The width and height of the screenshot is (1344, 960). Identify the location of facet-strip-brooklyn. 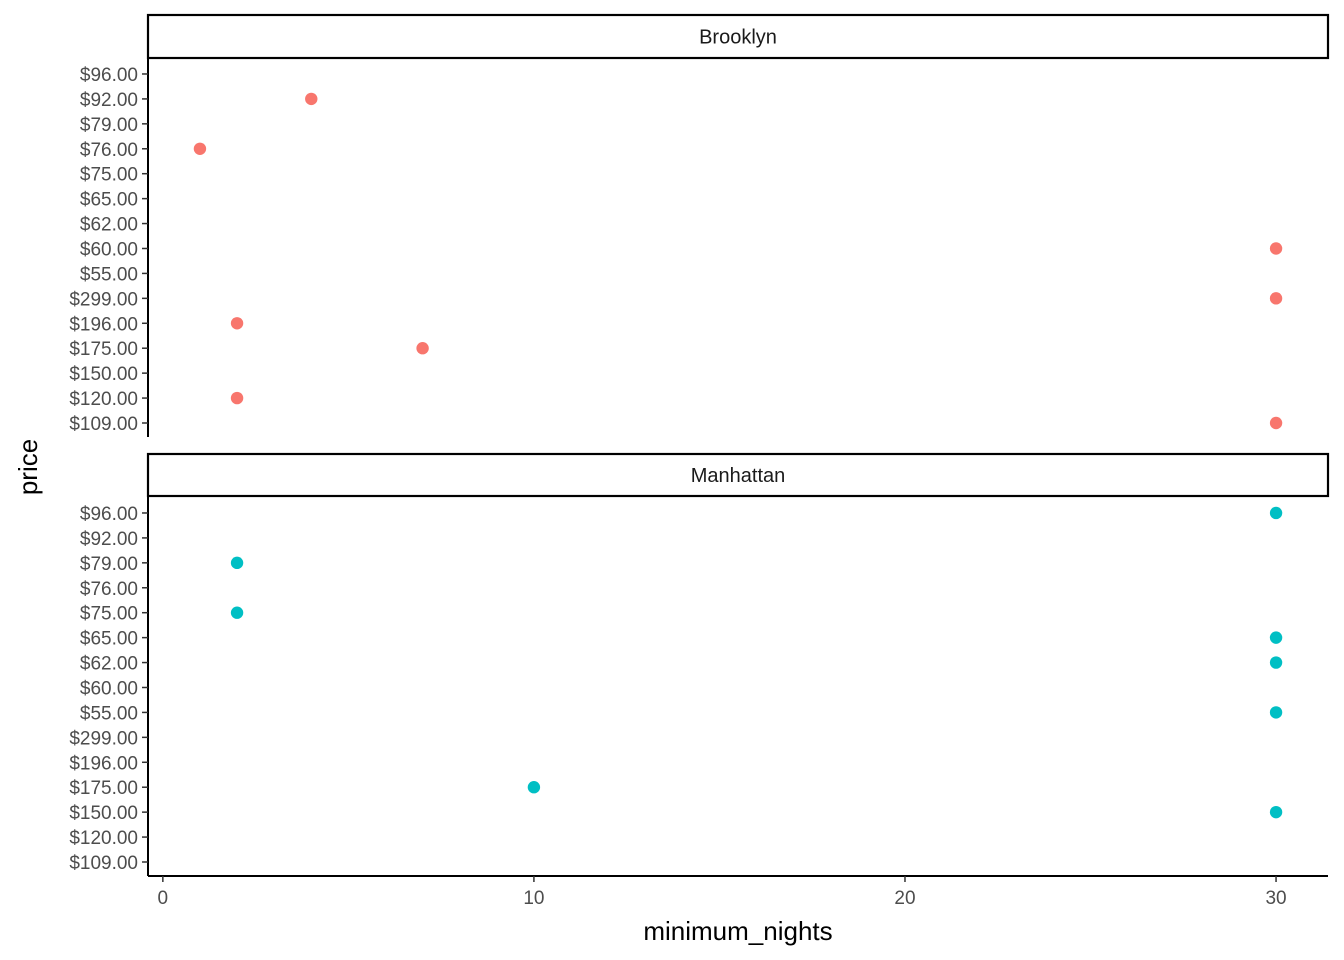
(738, 36).